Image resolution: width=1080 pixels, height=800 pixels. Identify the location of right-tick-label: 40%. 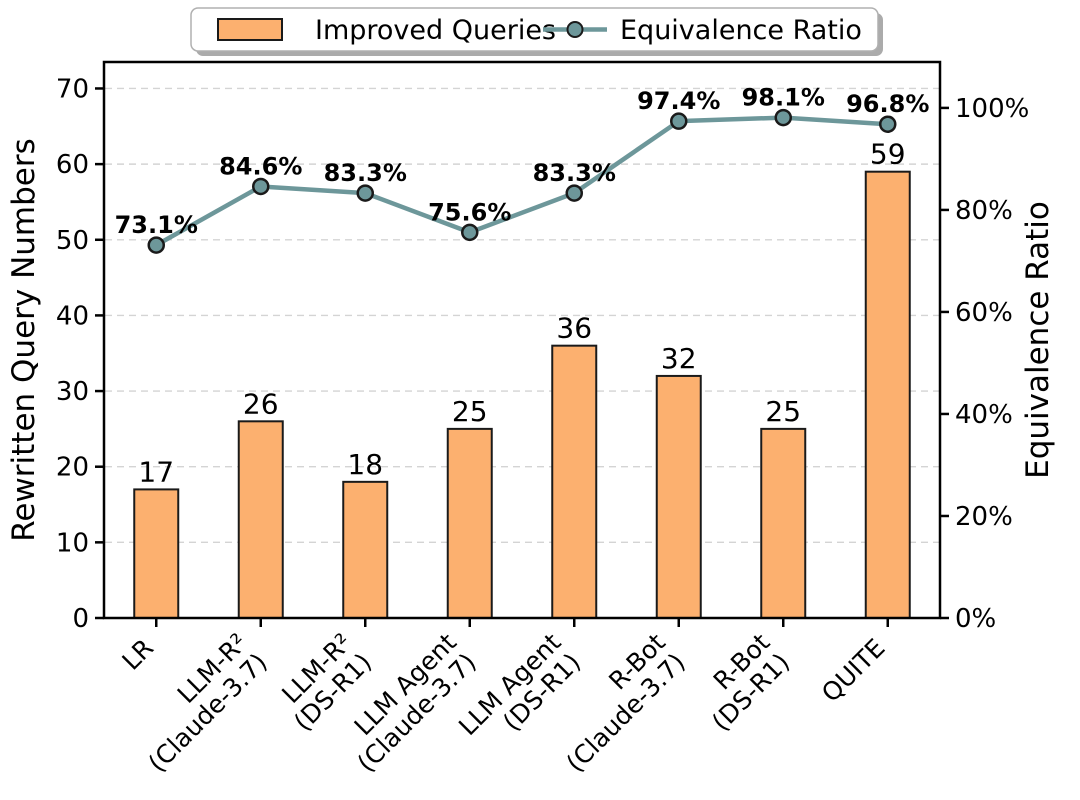
(984, 415).